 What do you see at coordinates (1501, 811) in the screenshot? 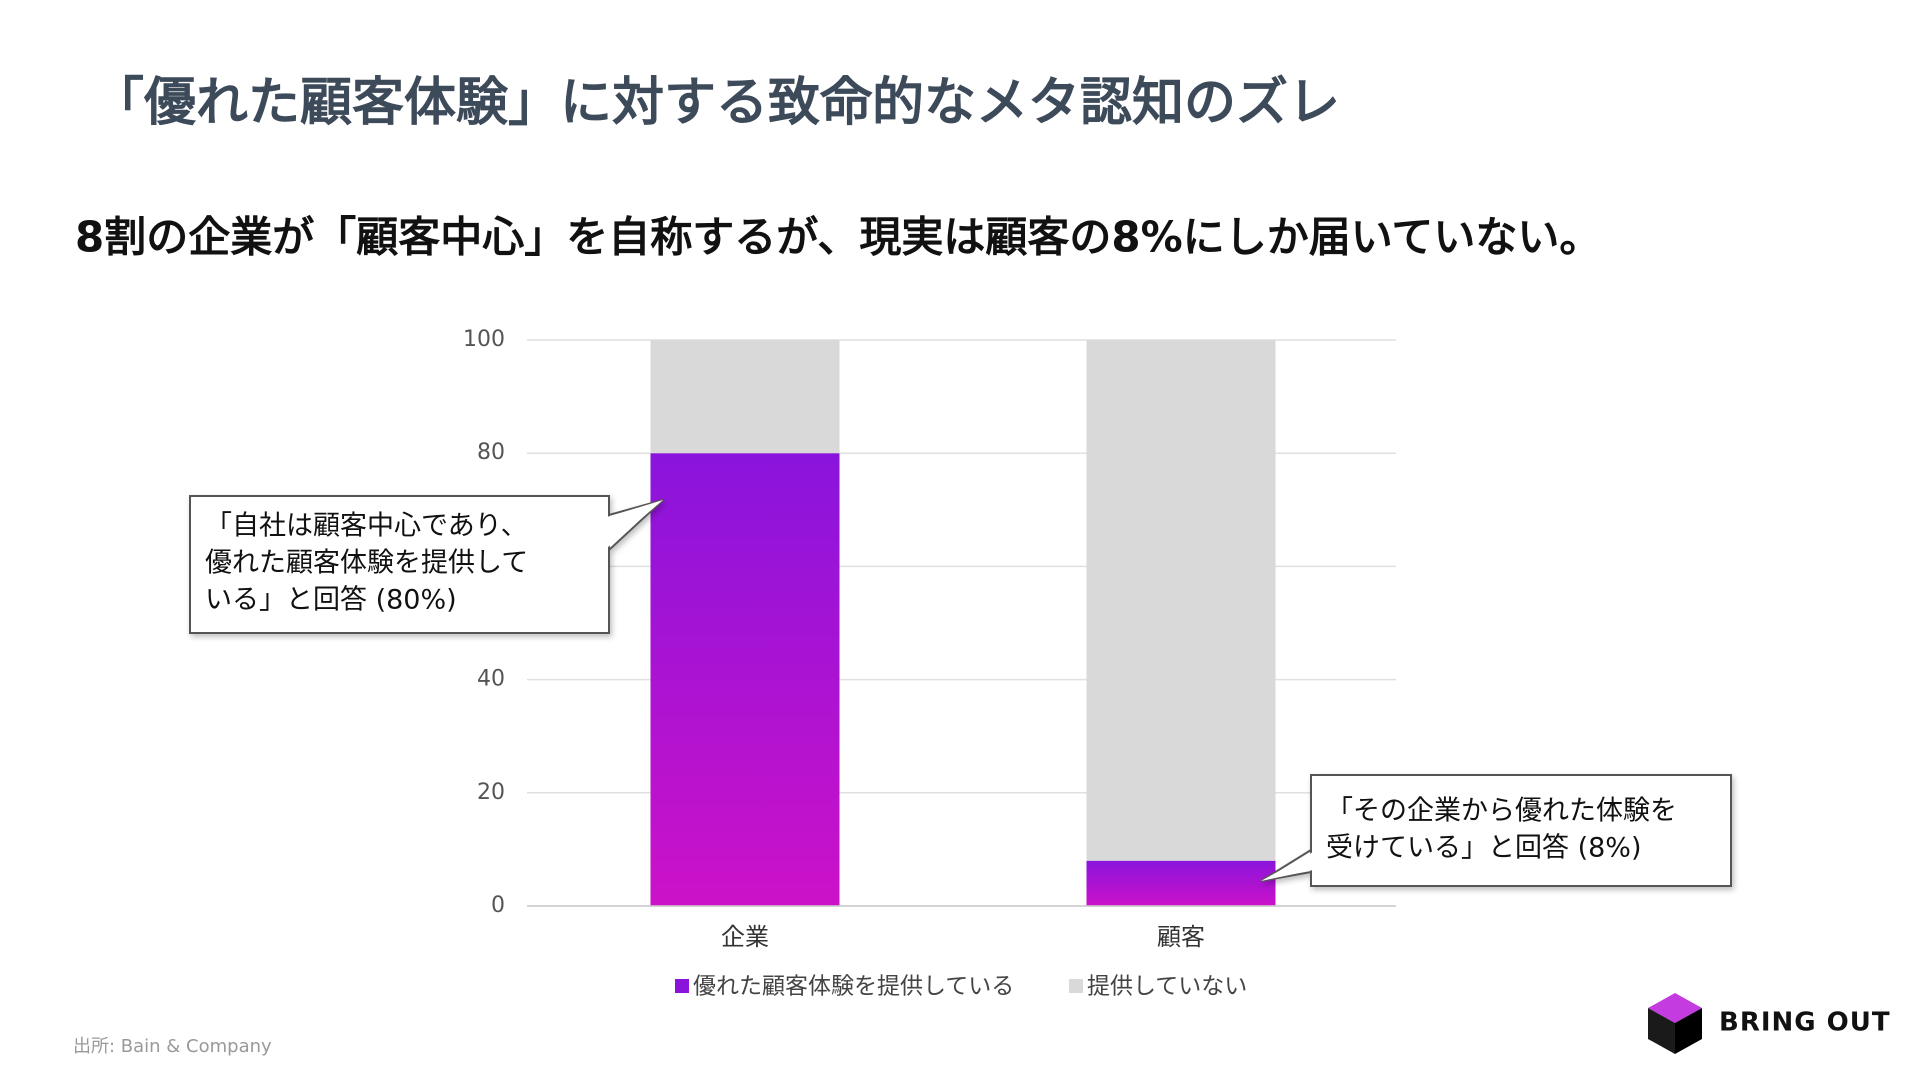
I see `callout-text: 「その企業から優れた体験を` at bounding box center [1501, 811].